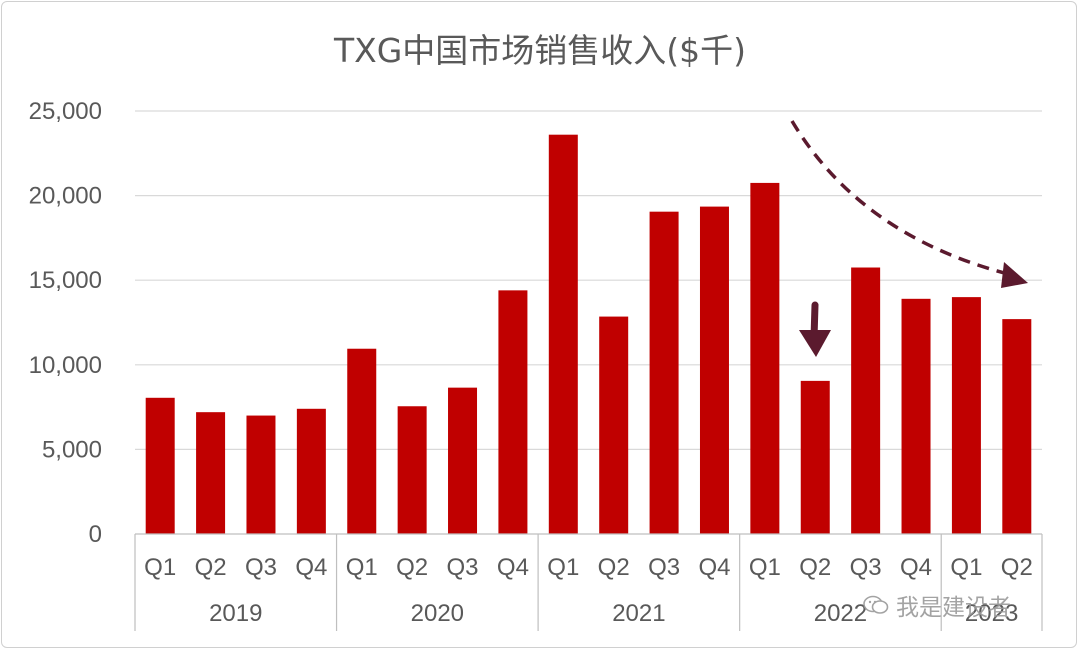 The width and height of the screenshot is (1080, 651). I want to click on trend-arrow-line, so click(899, 198).